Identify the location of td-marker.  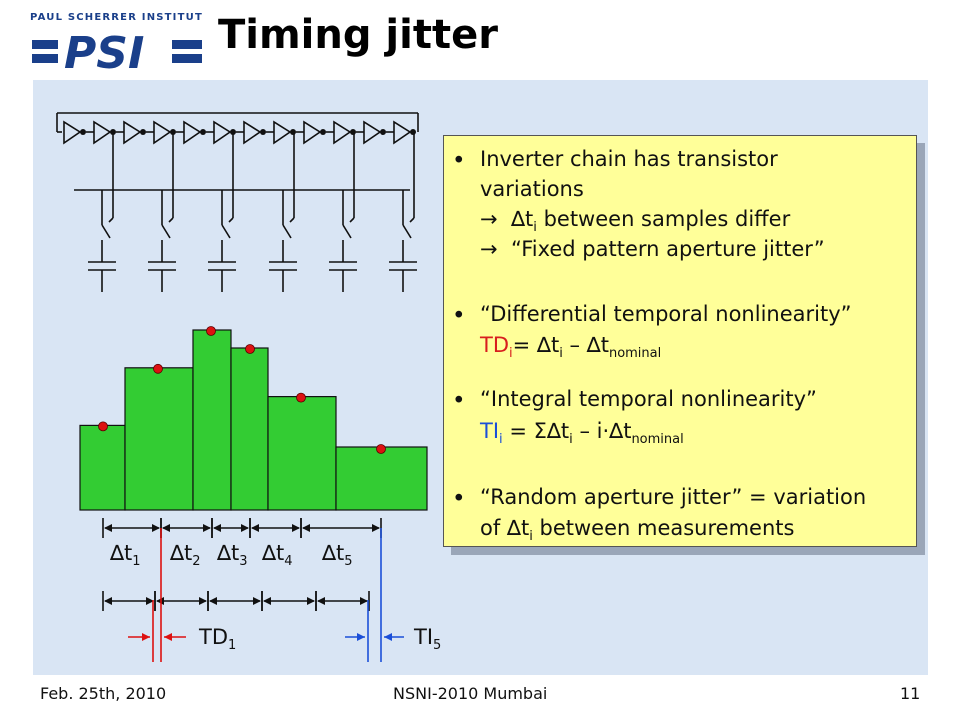
(157, 595).